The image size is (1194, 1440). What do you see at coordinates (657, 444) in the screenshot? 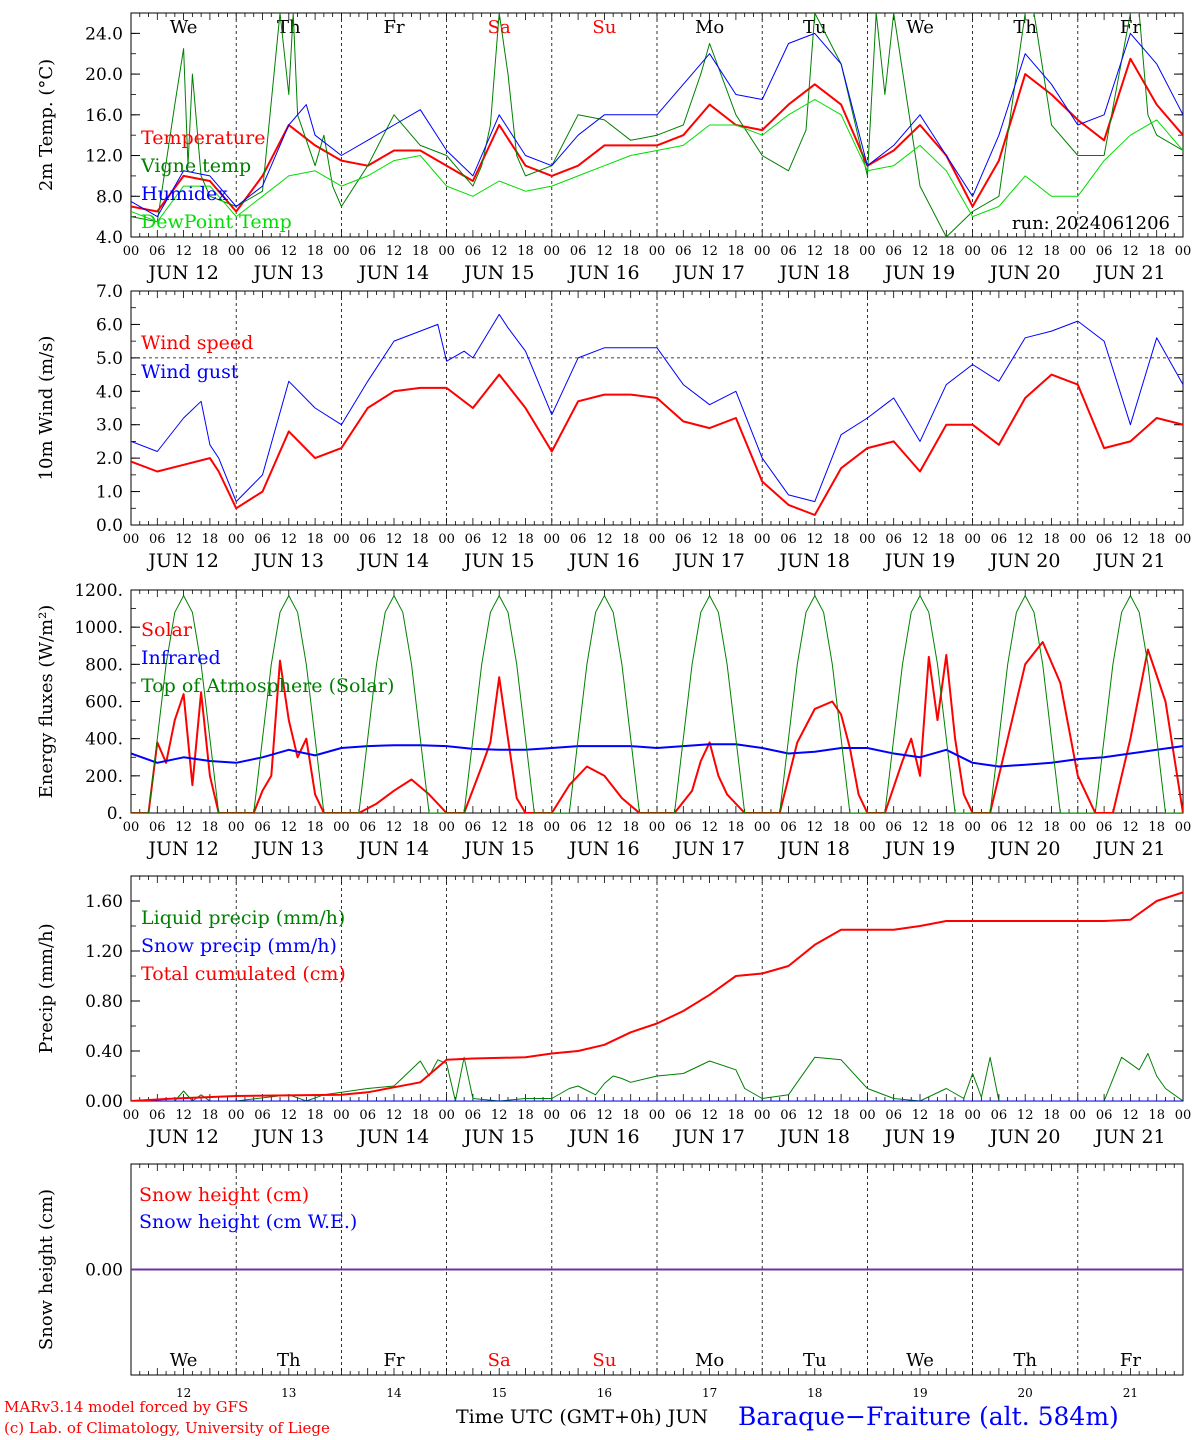
I see `series-line-wind-speed` at bounding box center [657, 444].